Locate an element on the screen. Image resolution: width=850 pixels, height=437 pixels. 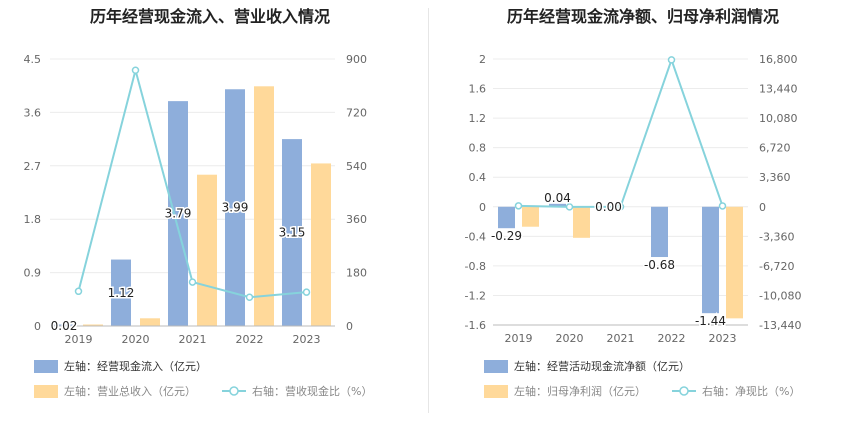
left-axis-tick-label: 0.4 is located at coordinates (478, 177).